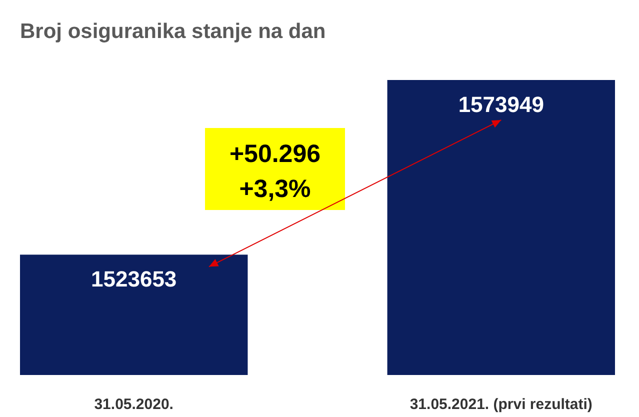 The height and width of the screenshot is (417, 639). Describe the element at coordinates (134, 279) in the screenshot. I see `data-label: 1523653` at that location.